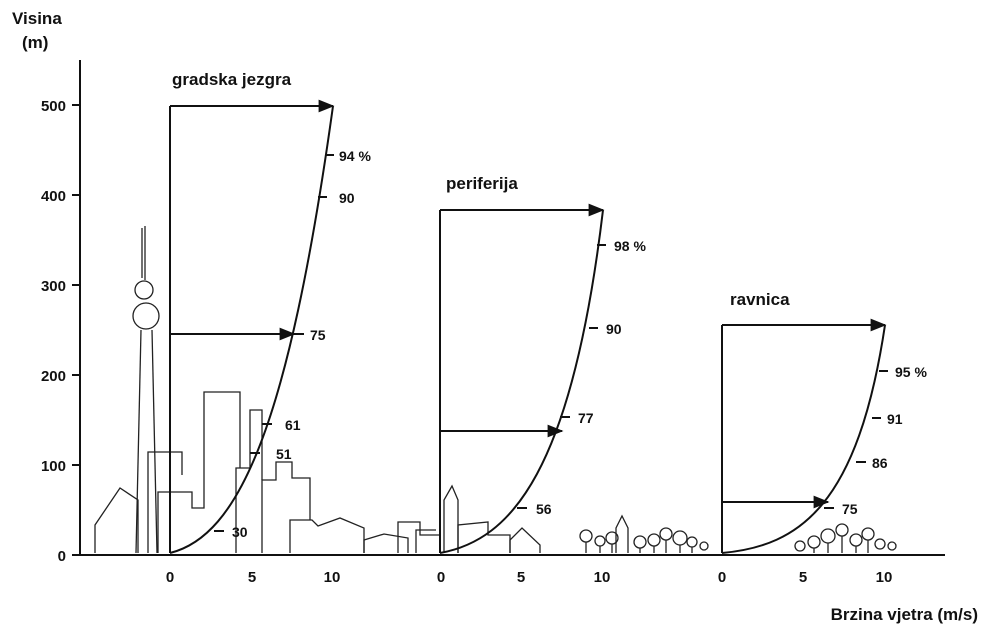  What do you see at coordinates (293, 425) in the screenshot?
I see `profile-city-core-label-61: 61` at bounding box center [293, 425].